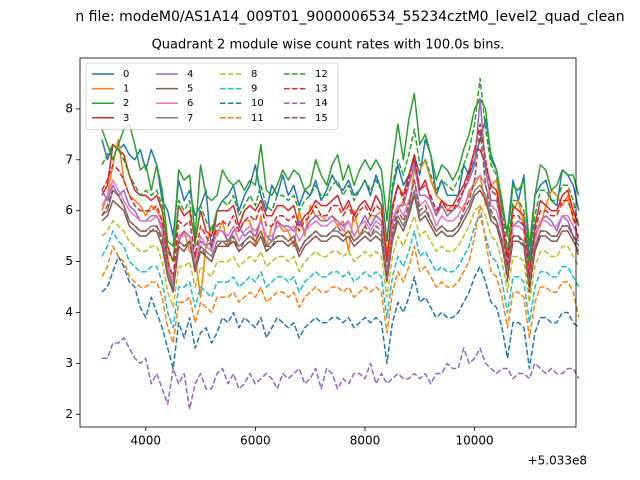  I want to click on legend-label-9: 9, so click(254, 89).